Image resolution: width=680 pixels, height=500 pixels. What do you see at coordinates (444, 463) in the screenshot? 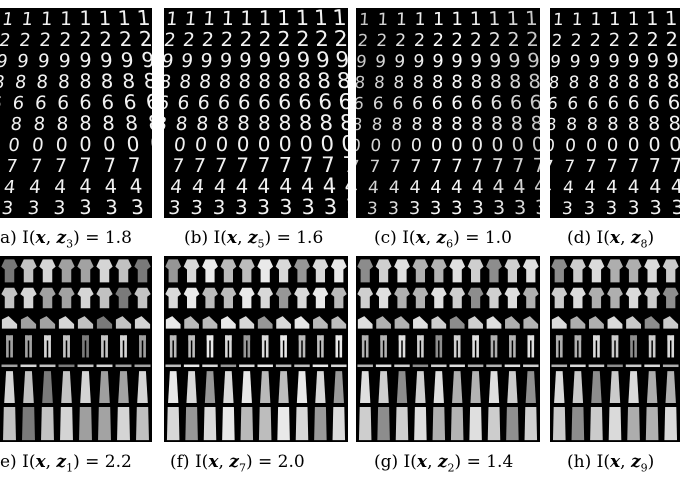
I see `caption-g: (g) I(x, z2) = 1.4` at bounding box center [444, 463].